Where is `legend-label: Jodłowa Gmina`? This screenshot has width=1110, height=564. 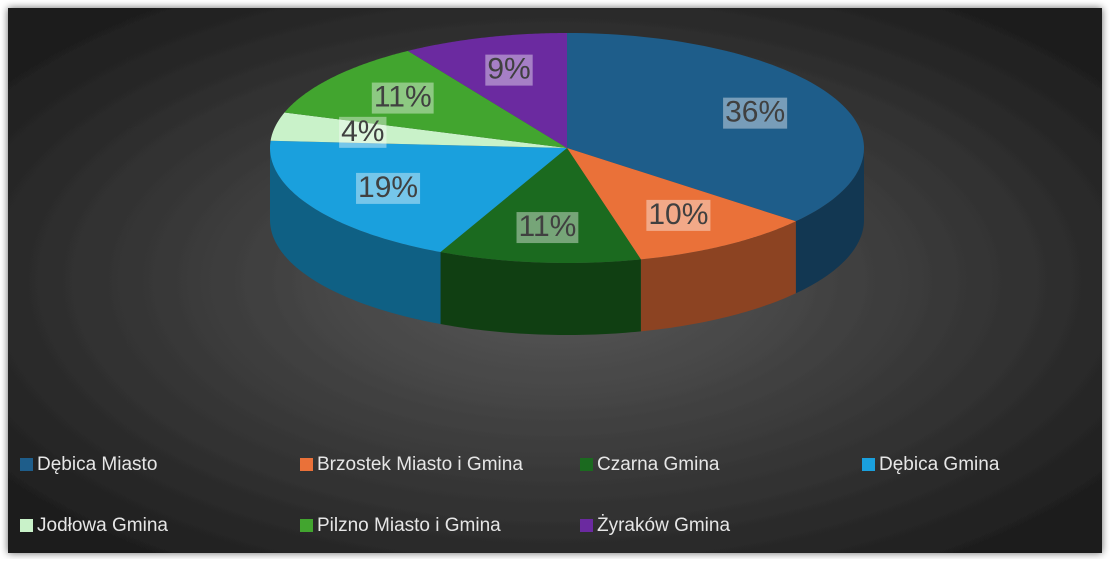
legend-label: Jodłowa Gmina is located at coordinates (102, 525).